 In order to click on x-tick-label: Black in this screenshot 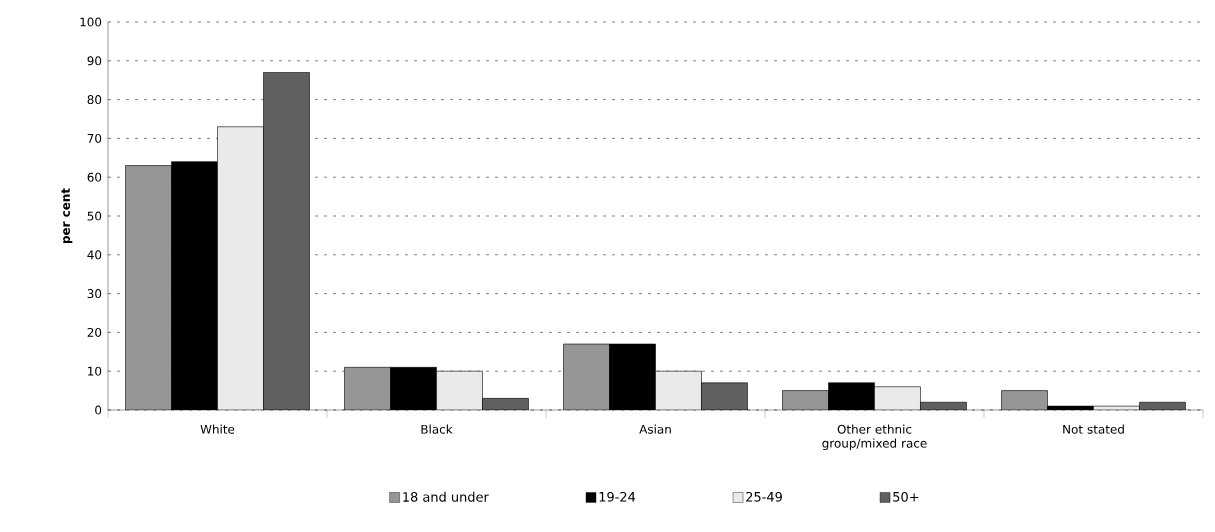, I will do `click(437, 429)`.